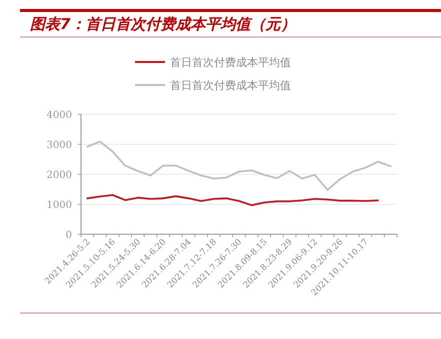  Describe the element at coordinates (59, 145) in the screenshot. I see `y-tick-label: 3000` at that location.